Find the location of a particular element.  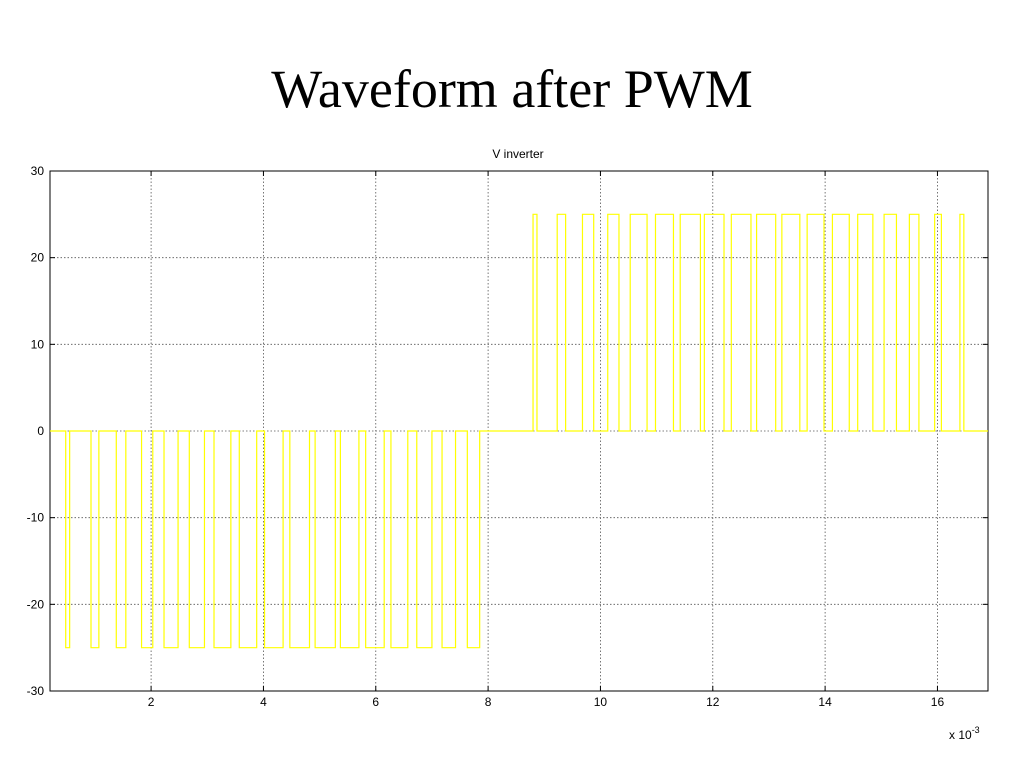

y-tick-label: -30 is located at coordinates (36, 691).